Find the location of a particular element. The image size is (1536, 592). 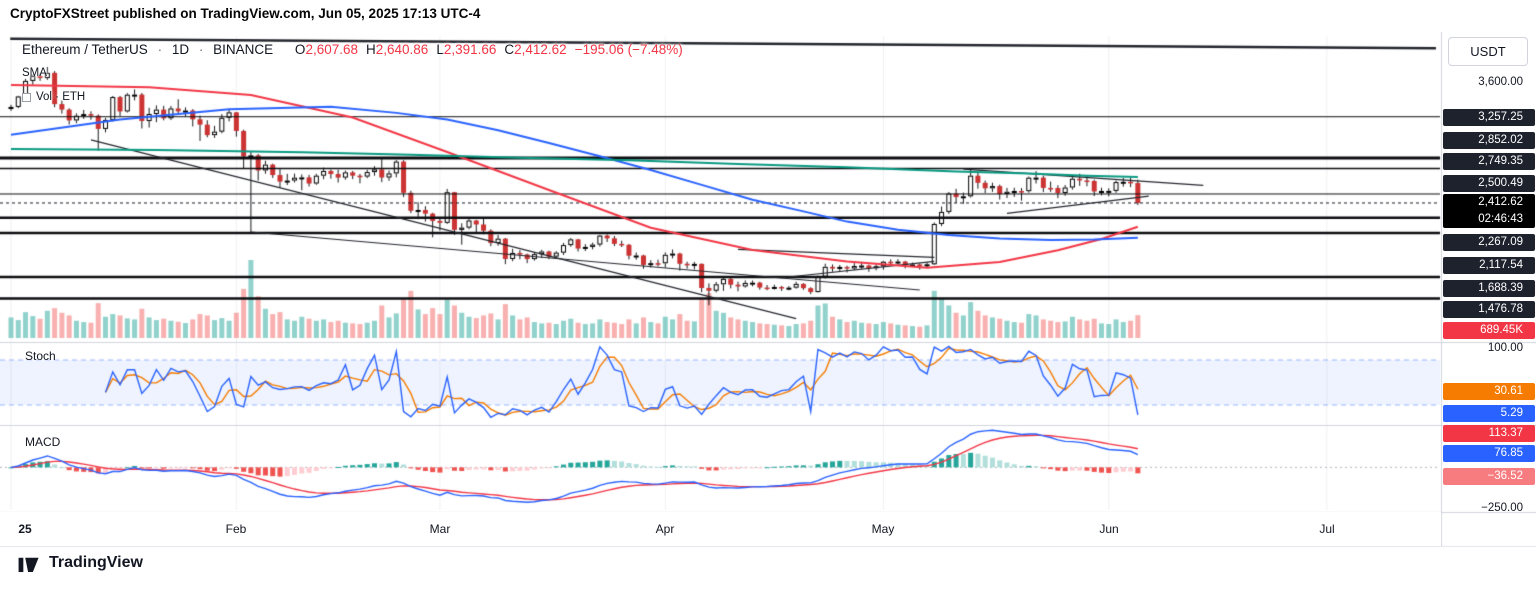

time-axis: 25 Feb Mar Apr May Jun Jul is located at coordinates (720, 529).